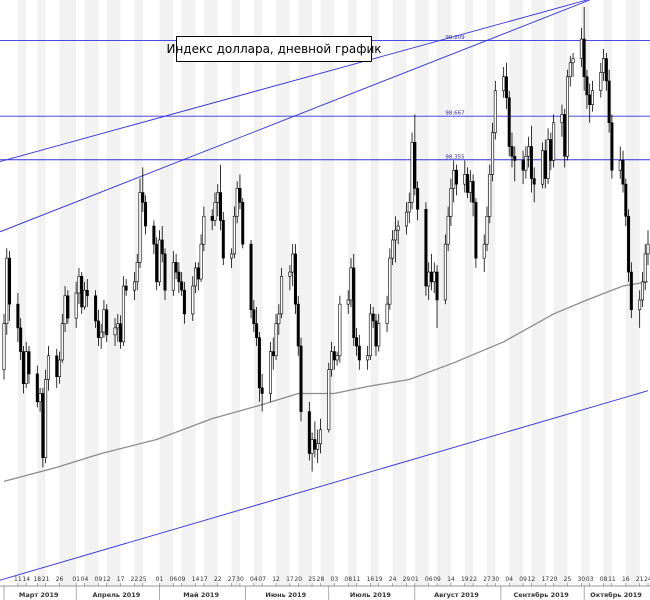 This screenshot has width=650, height=600. Describe the element at coordinates (276, 579) in the screenshot. I see `day-tick-label: 12` at that location.